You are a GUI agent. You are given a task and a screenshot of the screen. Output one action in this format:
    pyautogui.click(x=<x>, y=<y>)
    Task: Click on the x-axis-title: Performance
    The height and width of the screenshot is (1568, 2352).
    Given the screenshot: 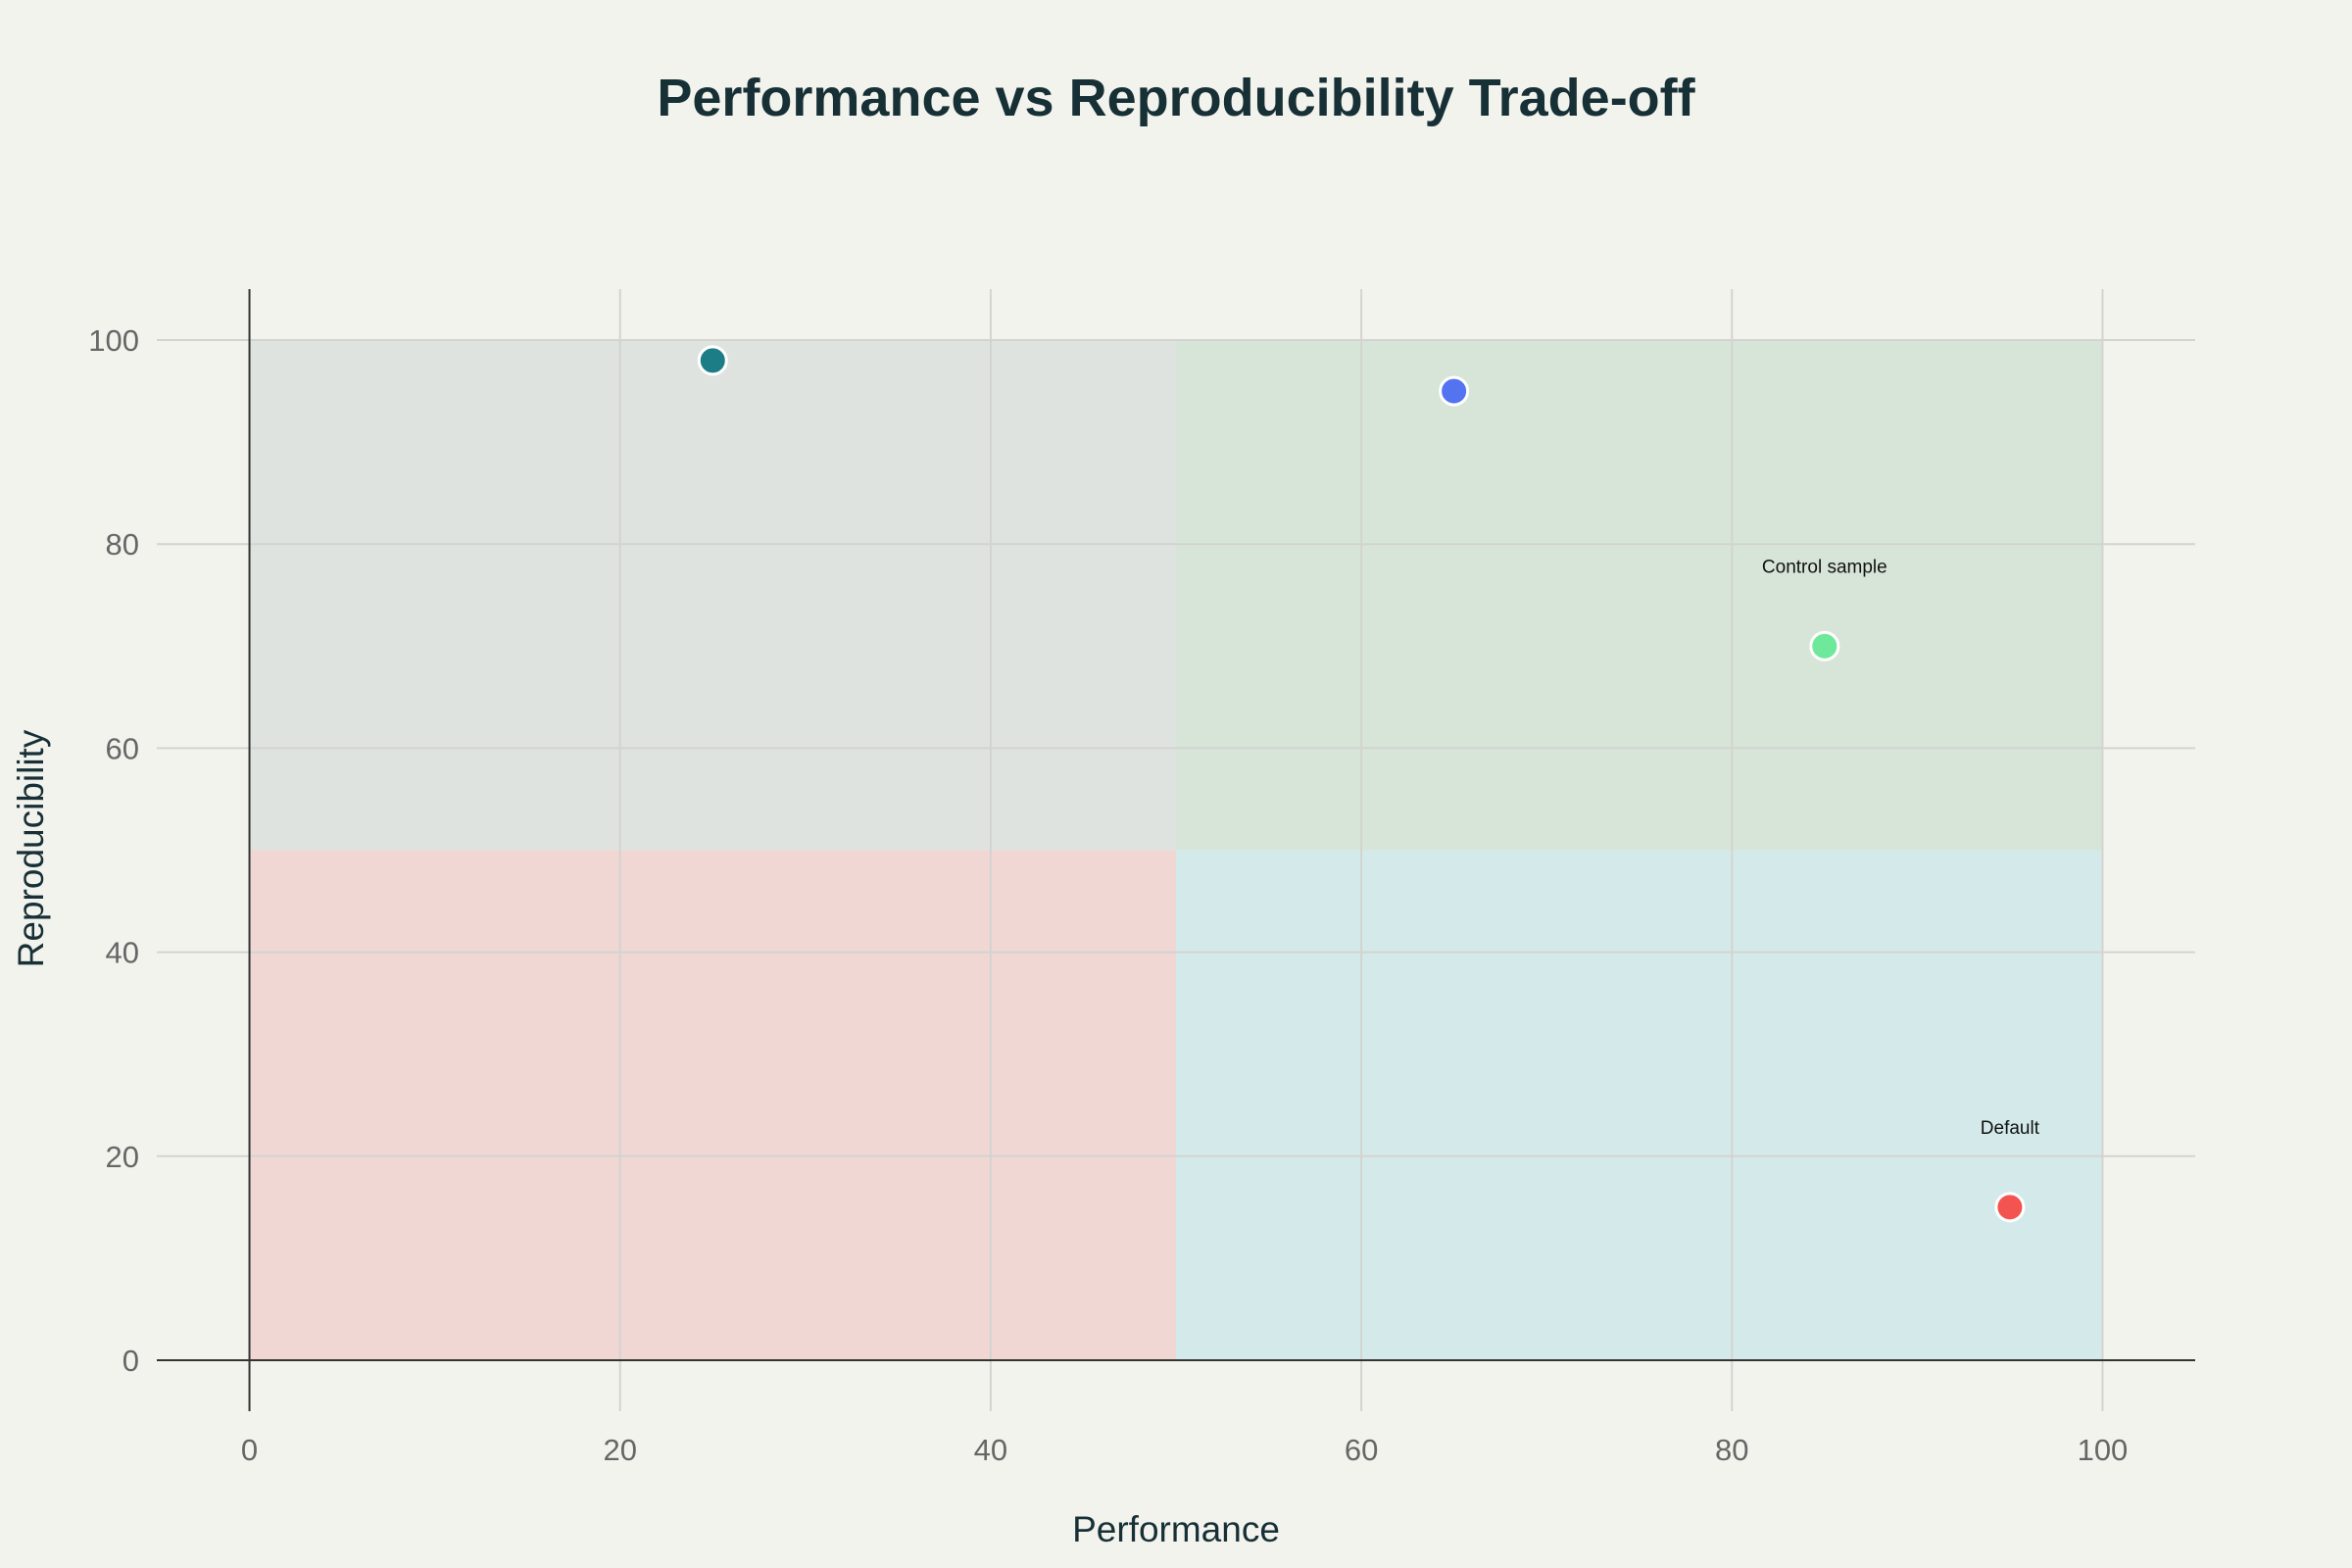 What is the action you would take?
    pyautogui.click(x=1176, y=1529)
    